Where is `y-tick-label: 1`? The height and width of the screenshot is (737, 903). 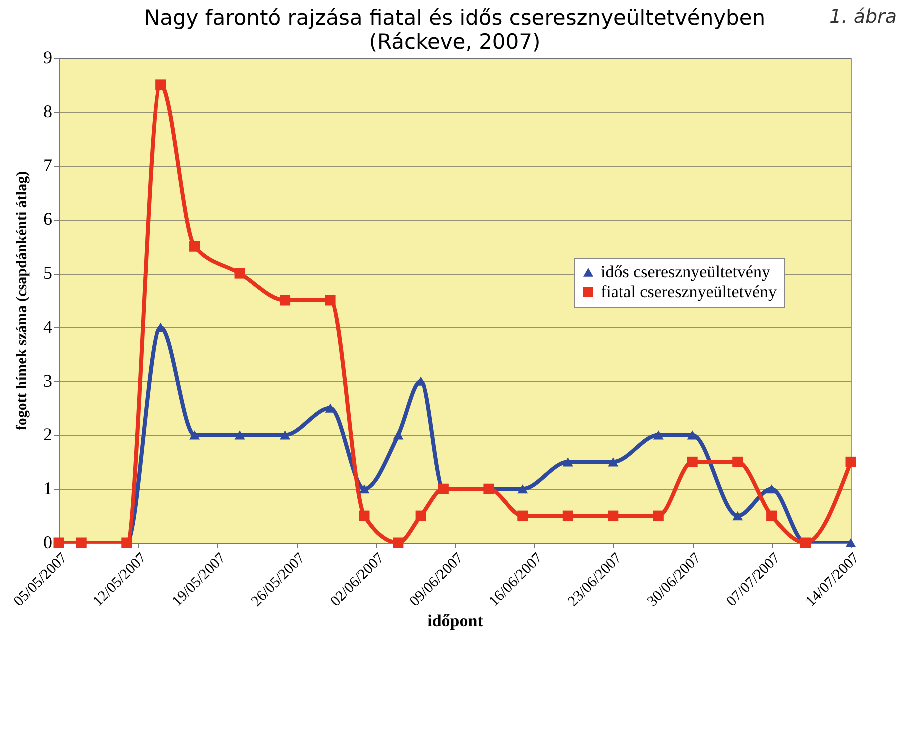 y-tick-label: 1 is located at coordinates (48, 488).